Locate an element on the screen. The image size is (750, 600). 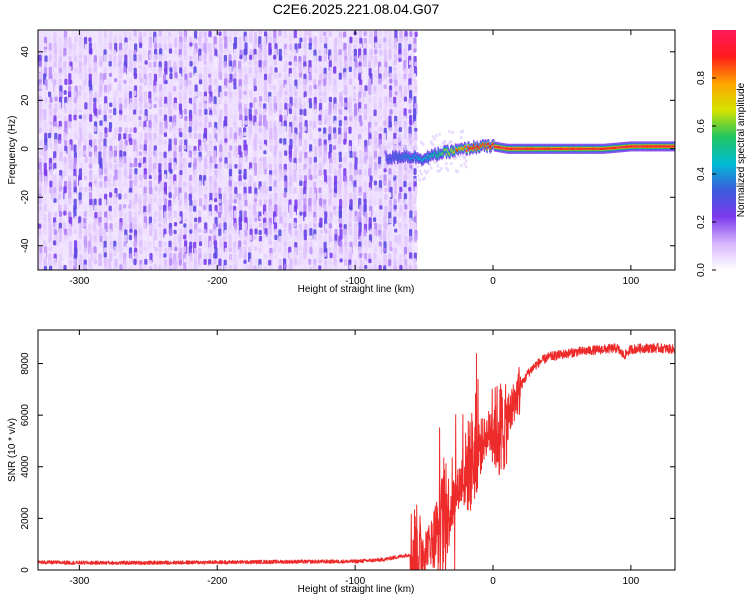
y-tick-label: -40 is located at coordinates (25, 245).